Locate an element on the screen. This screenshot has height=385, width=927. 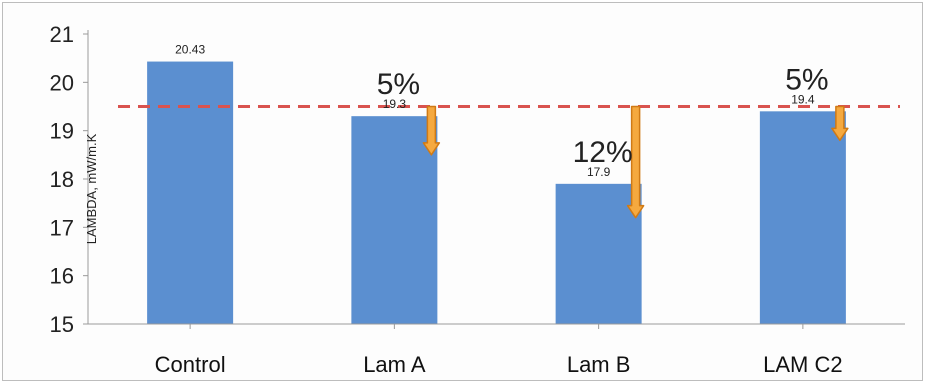
bar-lam-b is located at coordinates (598, 253).